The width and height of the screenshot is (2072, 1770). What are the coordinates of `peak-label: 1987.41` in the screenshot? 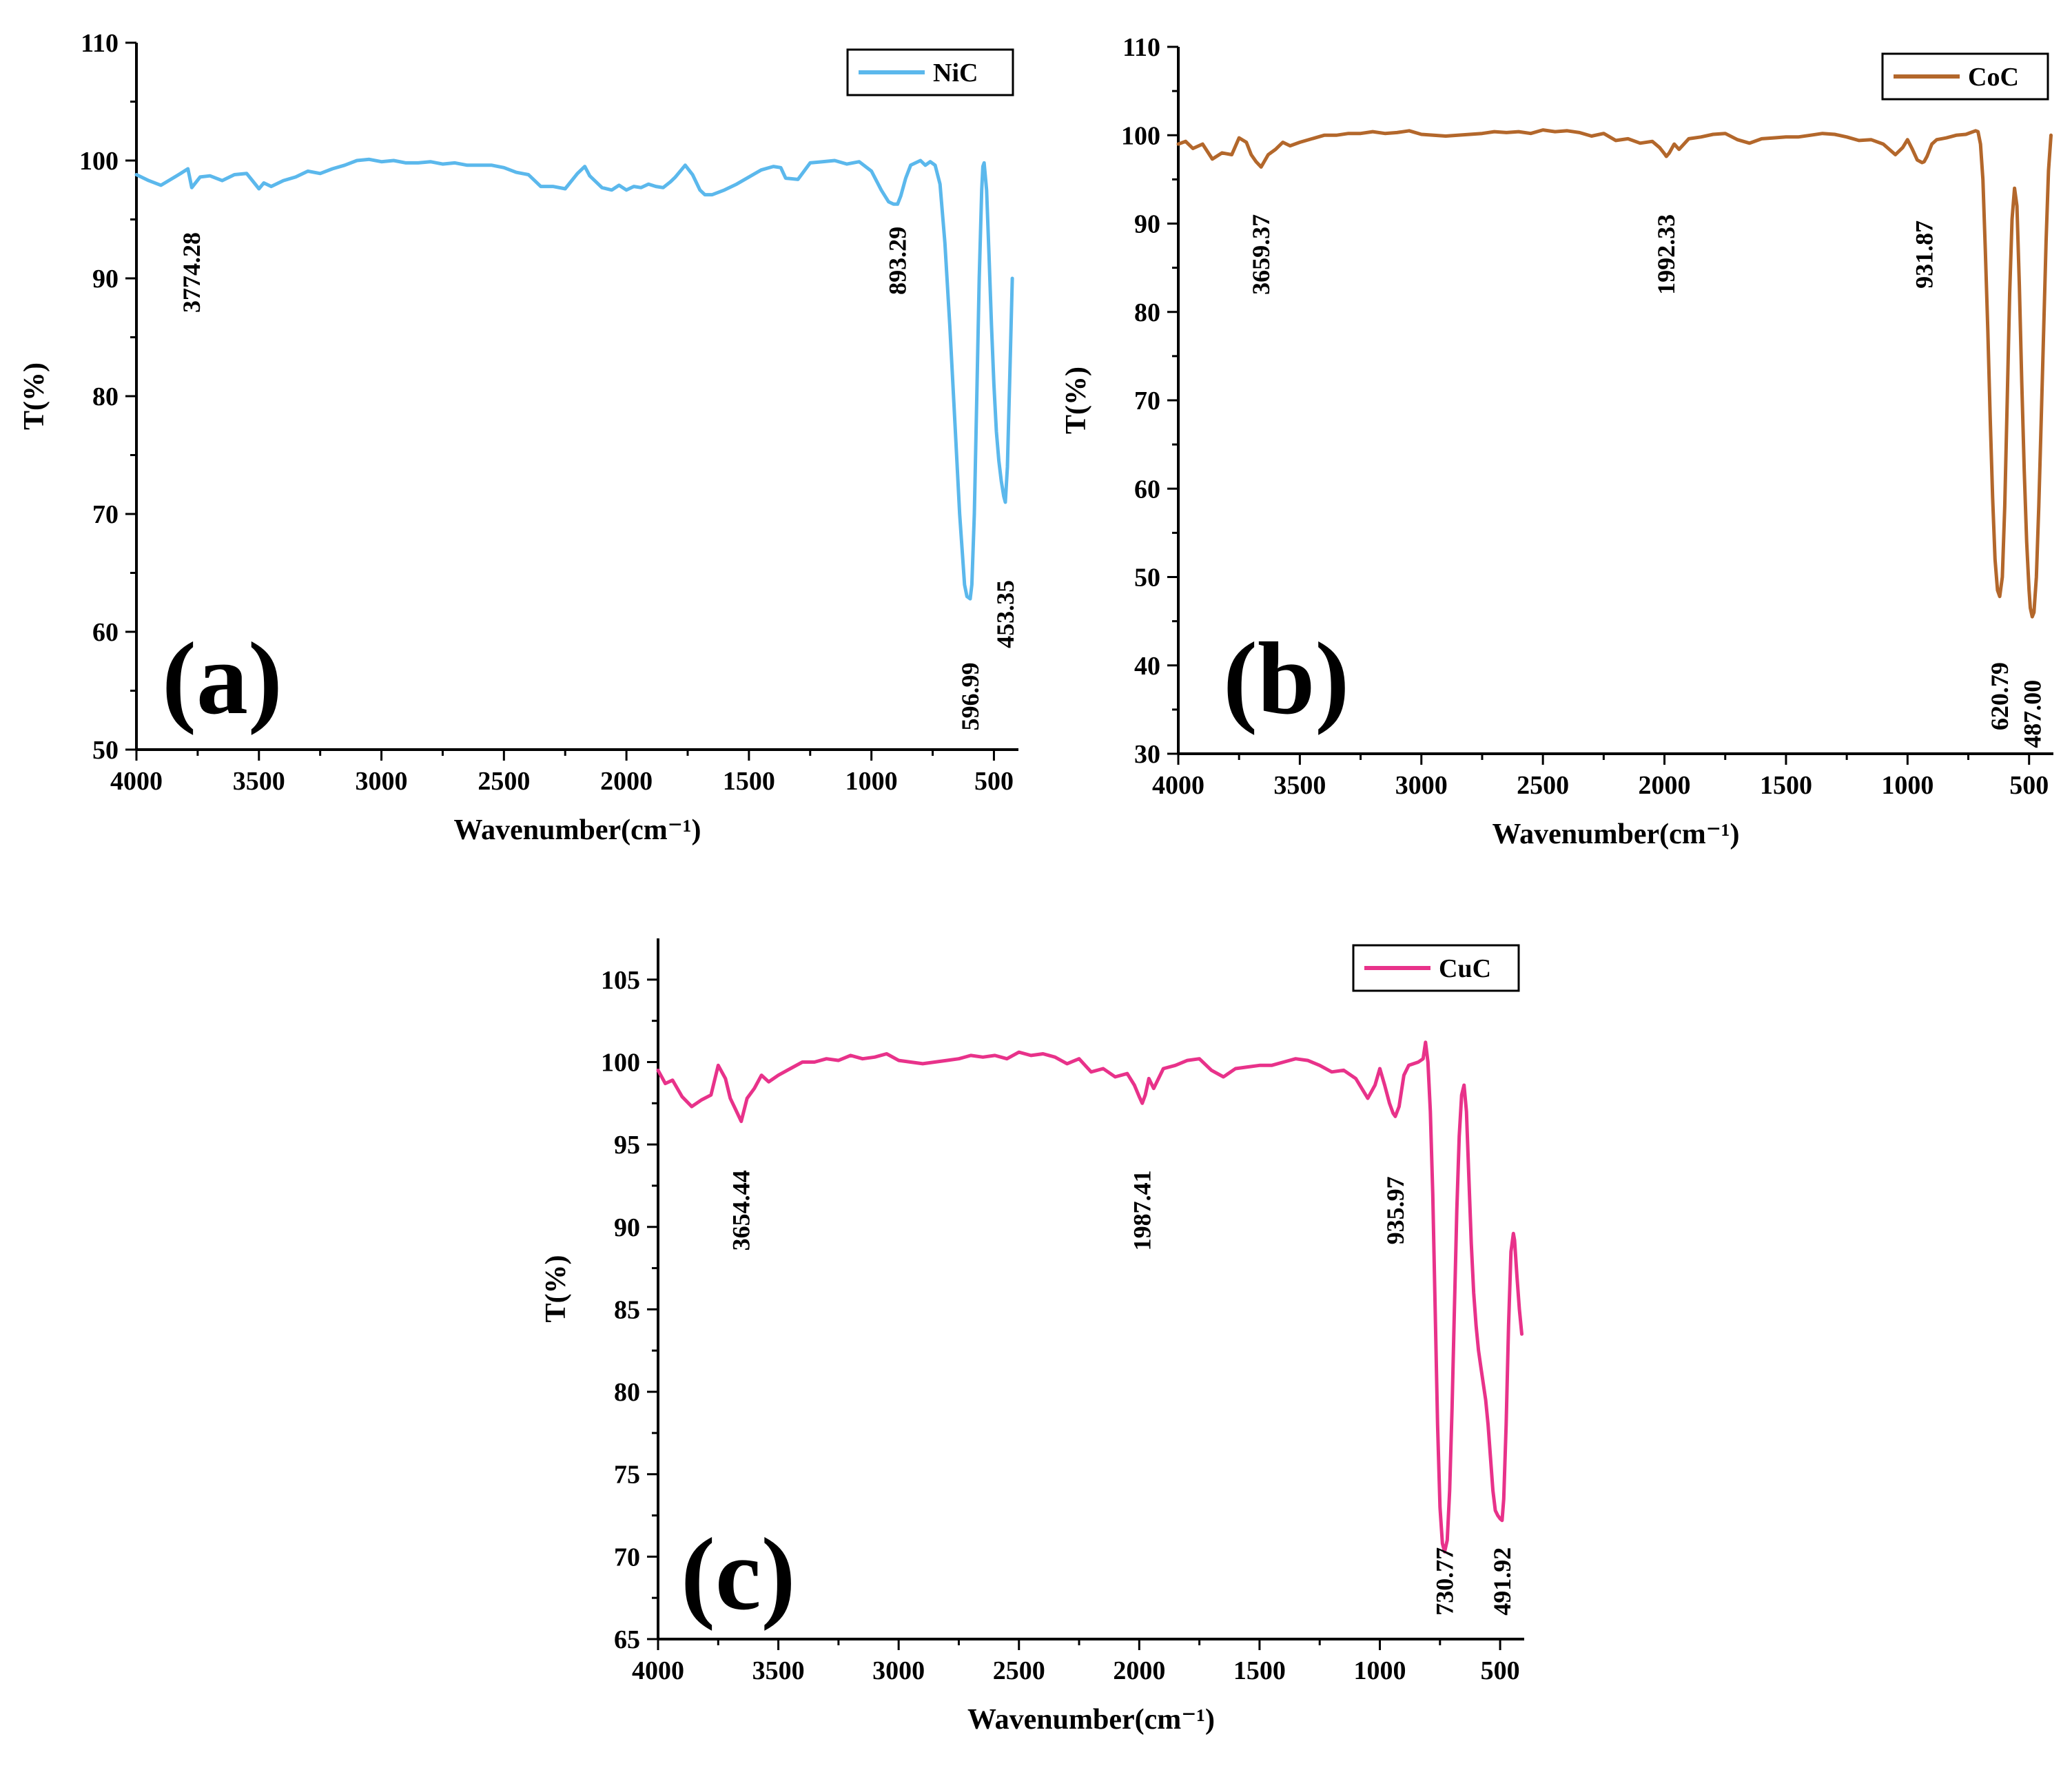 It's located at (1142, 1210).